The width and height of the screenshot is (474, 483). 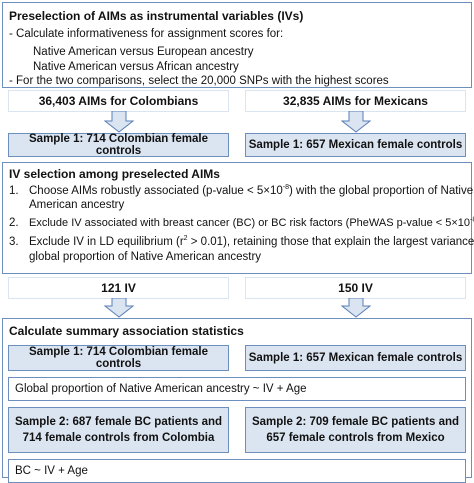 I want to click on iv-count-mexico-label: 150 IV, so click(x=355, y=288).